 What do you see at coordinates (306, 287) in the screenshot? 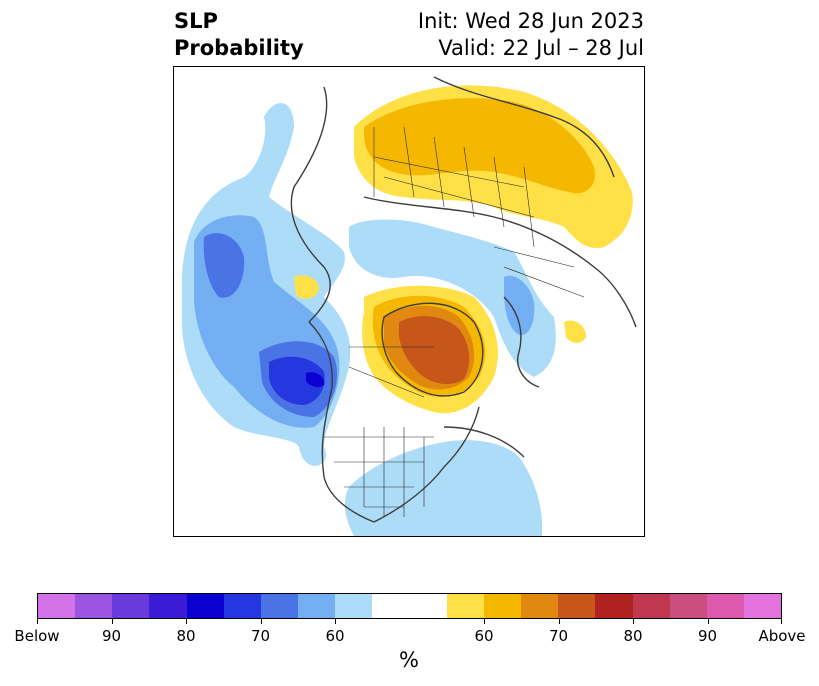
I see `above-60-alaska-west` at bounding box center [306, 287].